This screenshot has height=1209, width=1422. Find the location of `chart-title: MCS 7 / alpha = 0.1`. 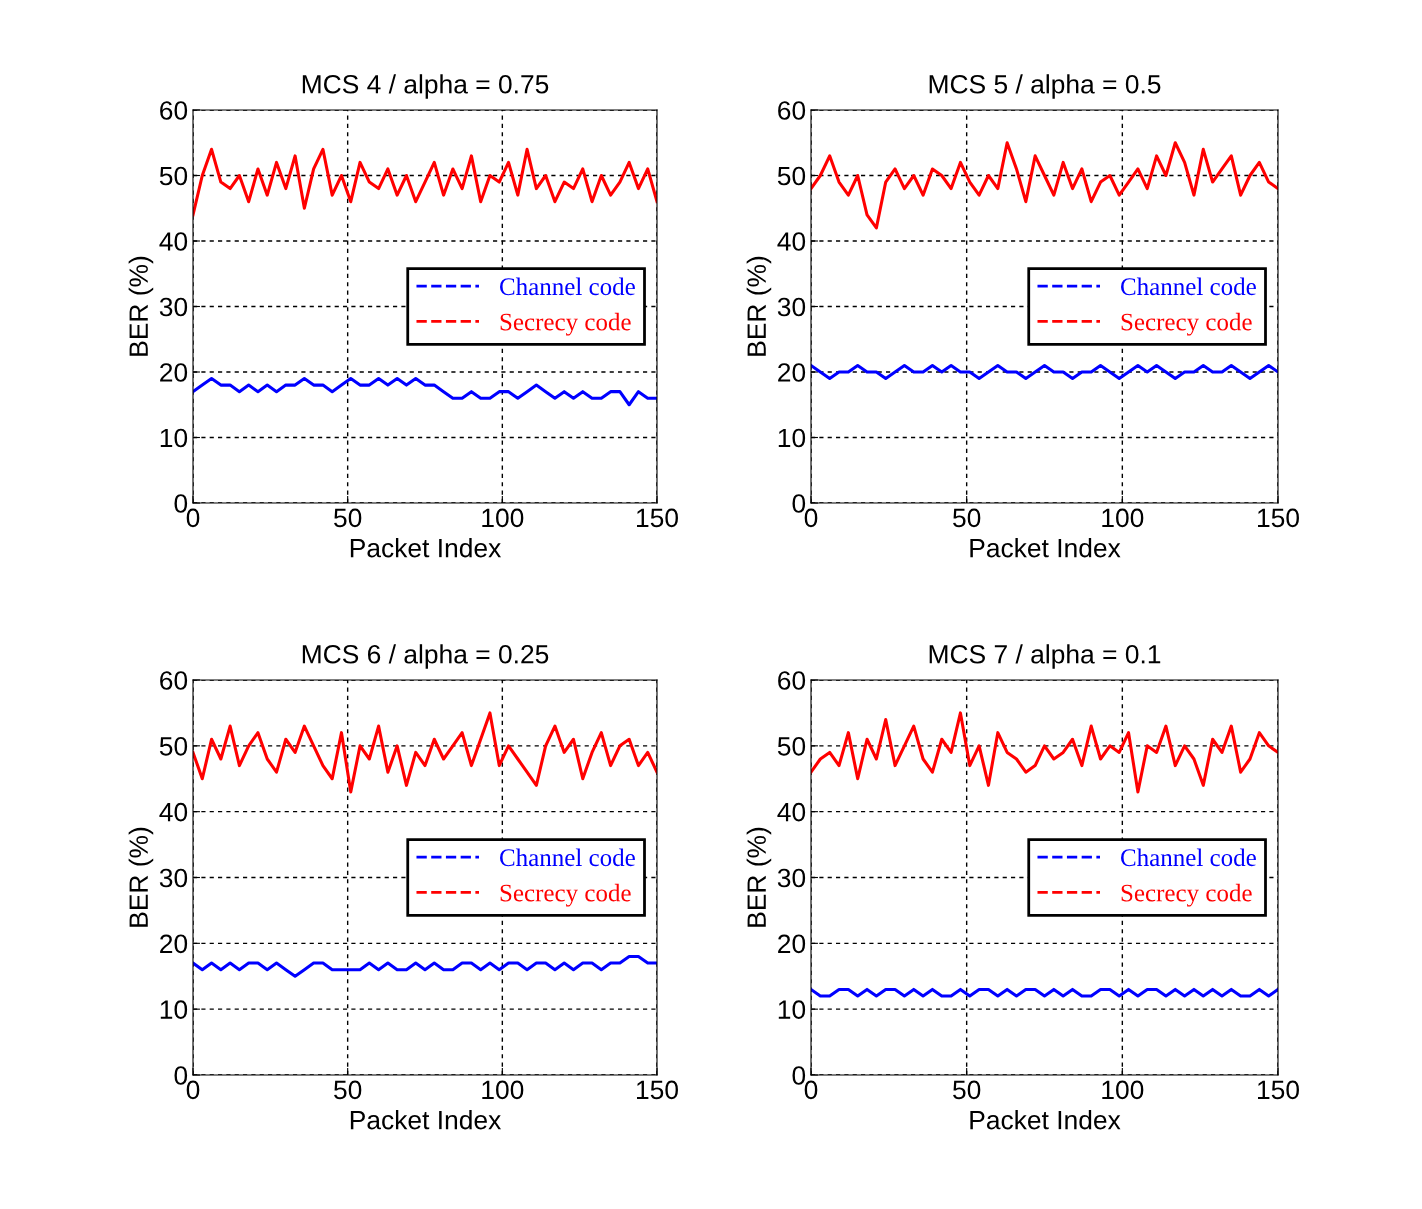

chart-title: MCS 7 / alpha = 0.1 is located at coordinates (1045, 656).